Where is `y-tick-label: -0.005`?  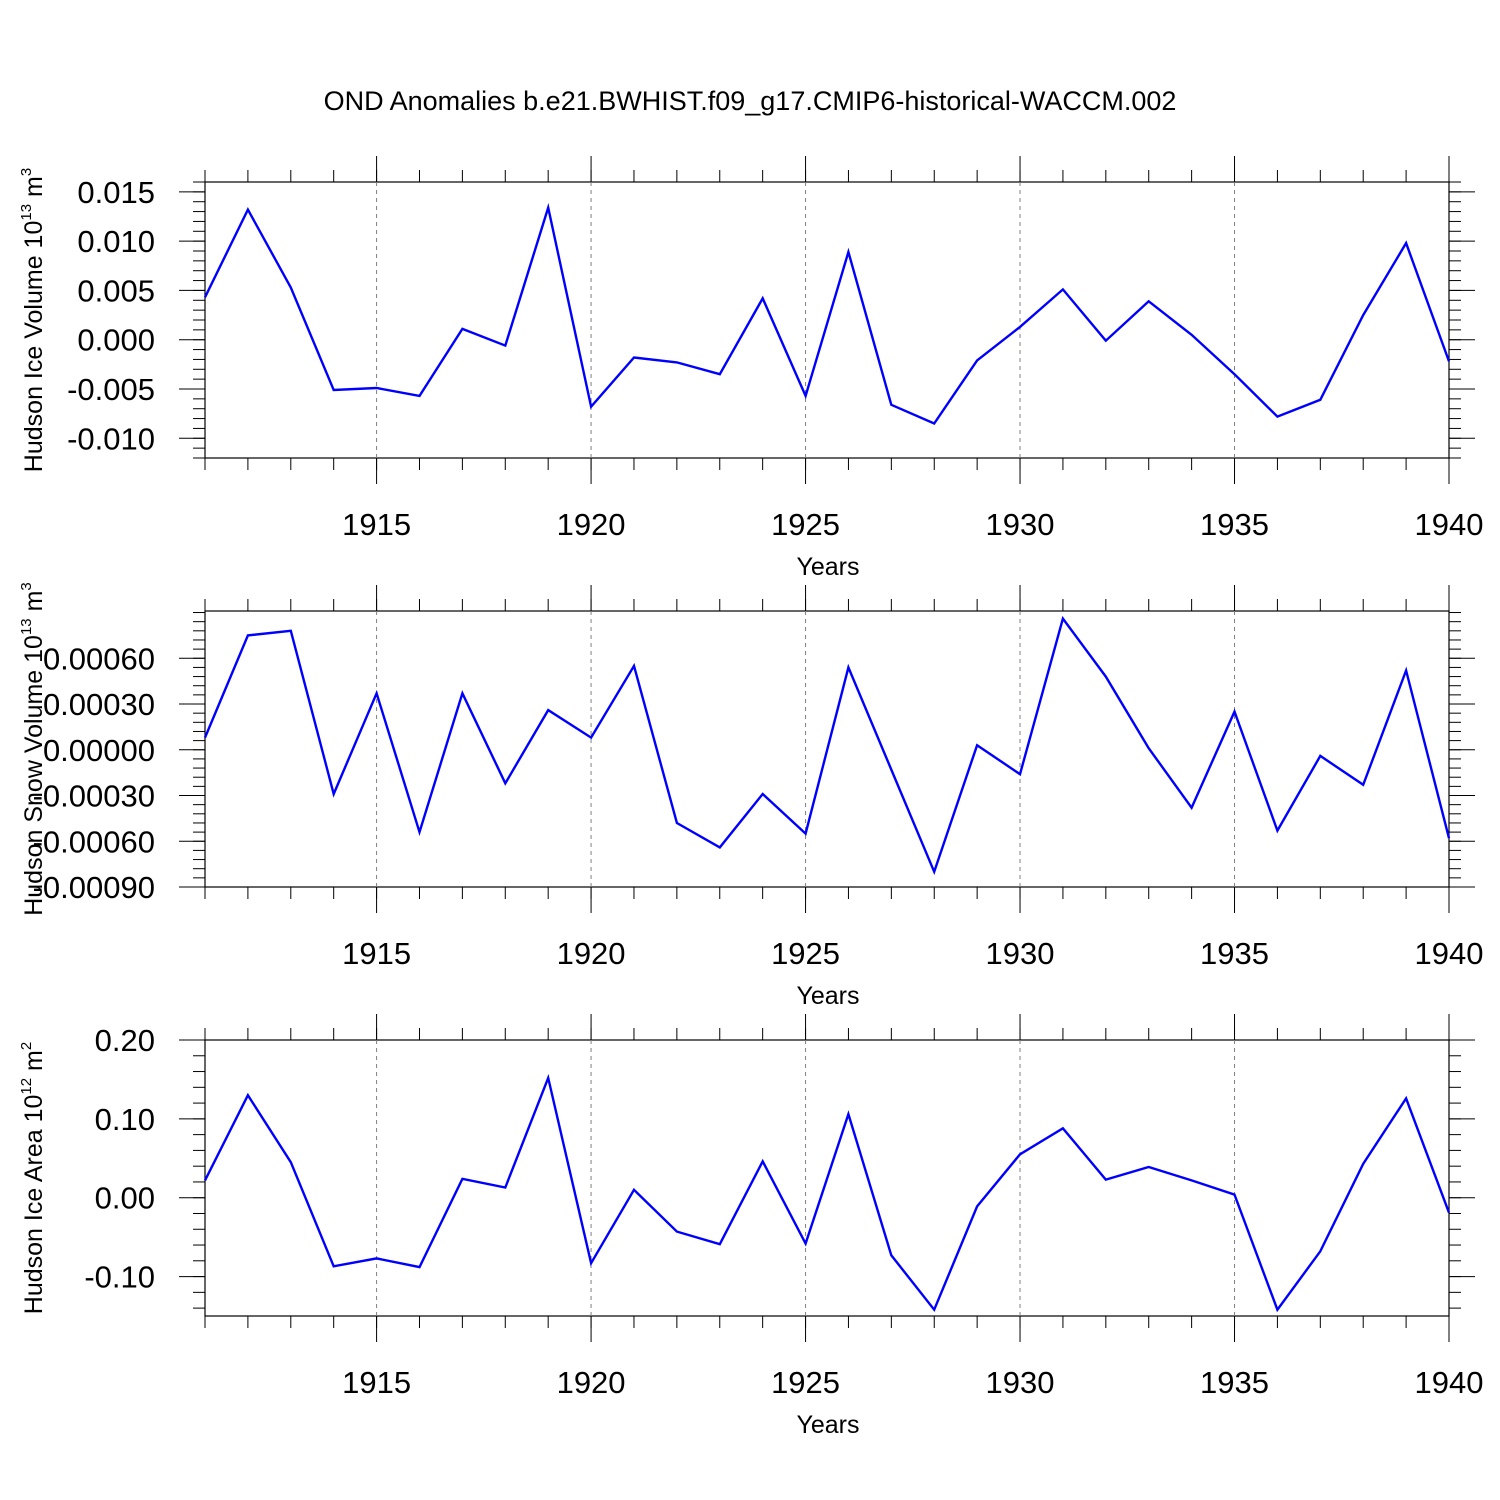
y-tick-label: -0.005 is located at coordinates (111, 389).